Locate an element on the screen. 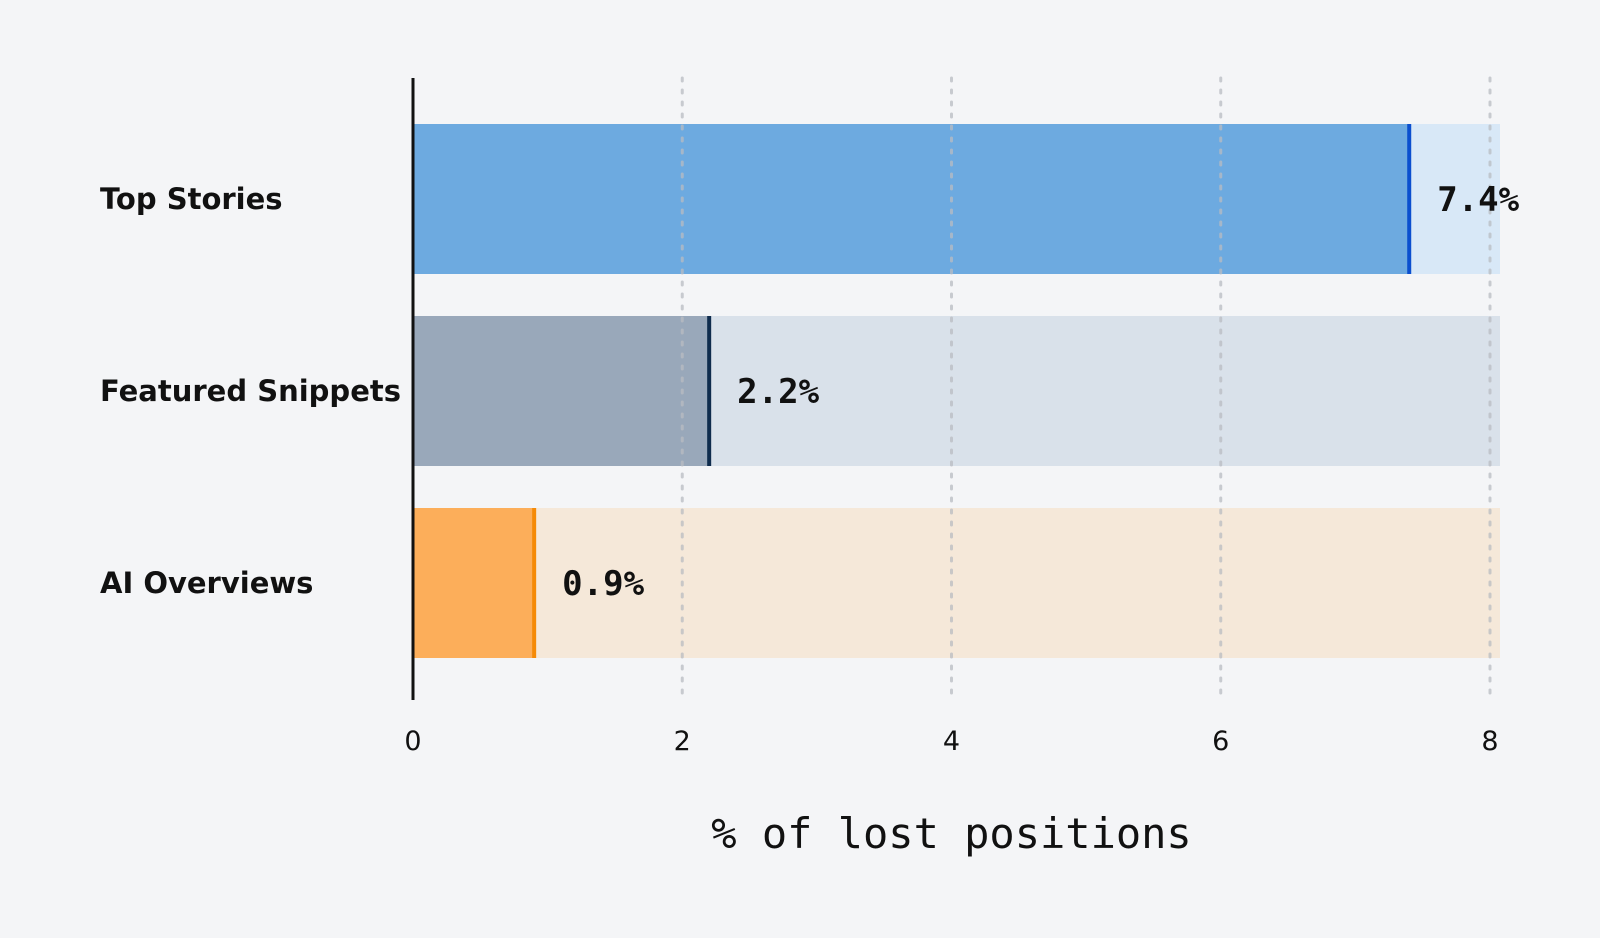 Image resolution: width=1600 pixels, height=938 pixels. bar-track is located at coordinates (956, 583).